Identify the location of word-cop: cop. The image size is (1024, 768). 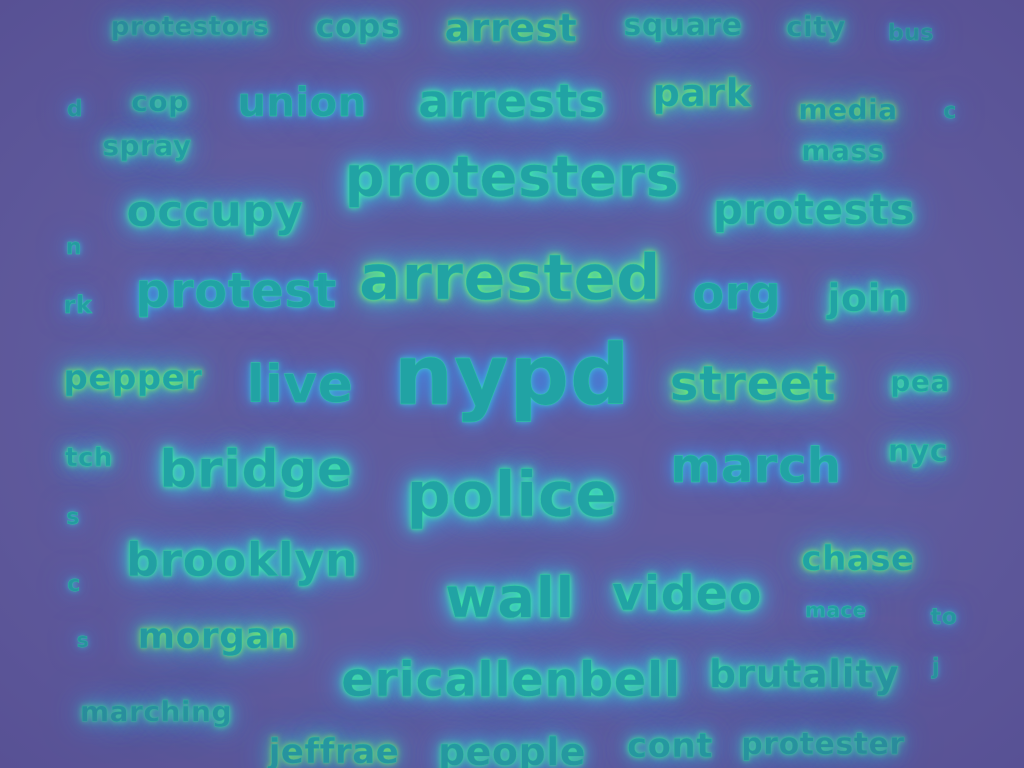
(160, 101).